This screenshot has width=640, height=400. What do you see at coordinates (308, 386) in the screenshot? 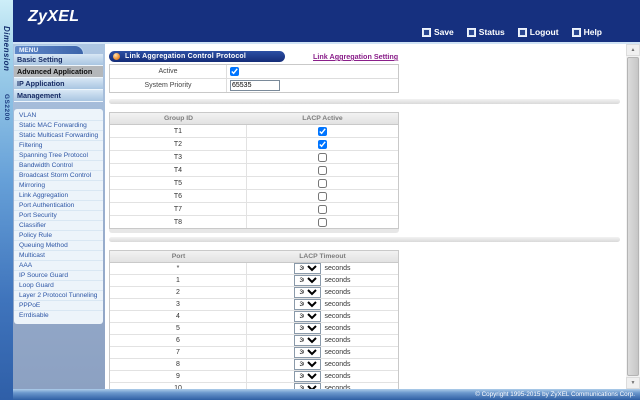
I see `lacp-timeout-select-port-10: 30` at bounding box center [308, 386].